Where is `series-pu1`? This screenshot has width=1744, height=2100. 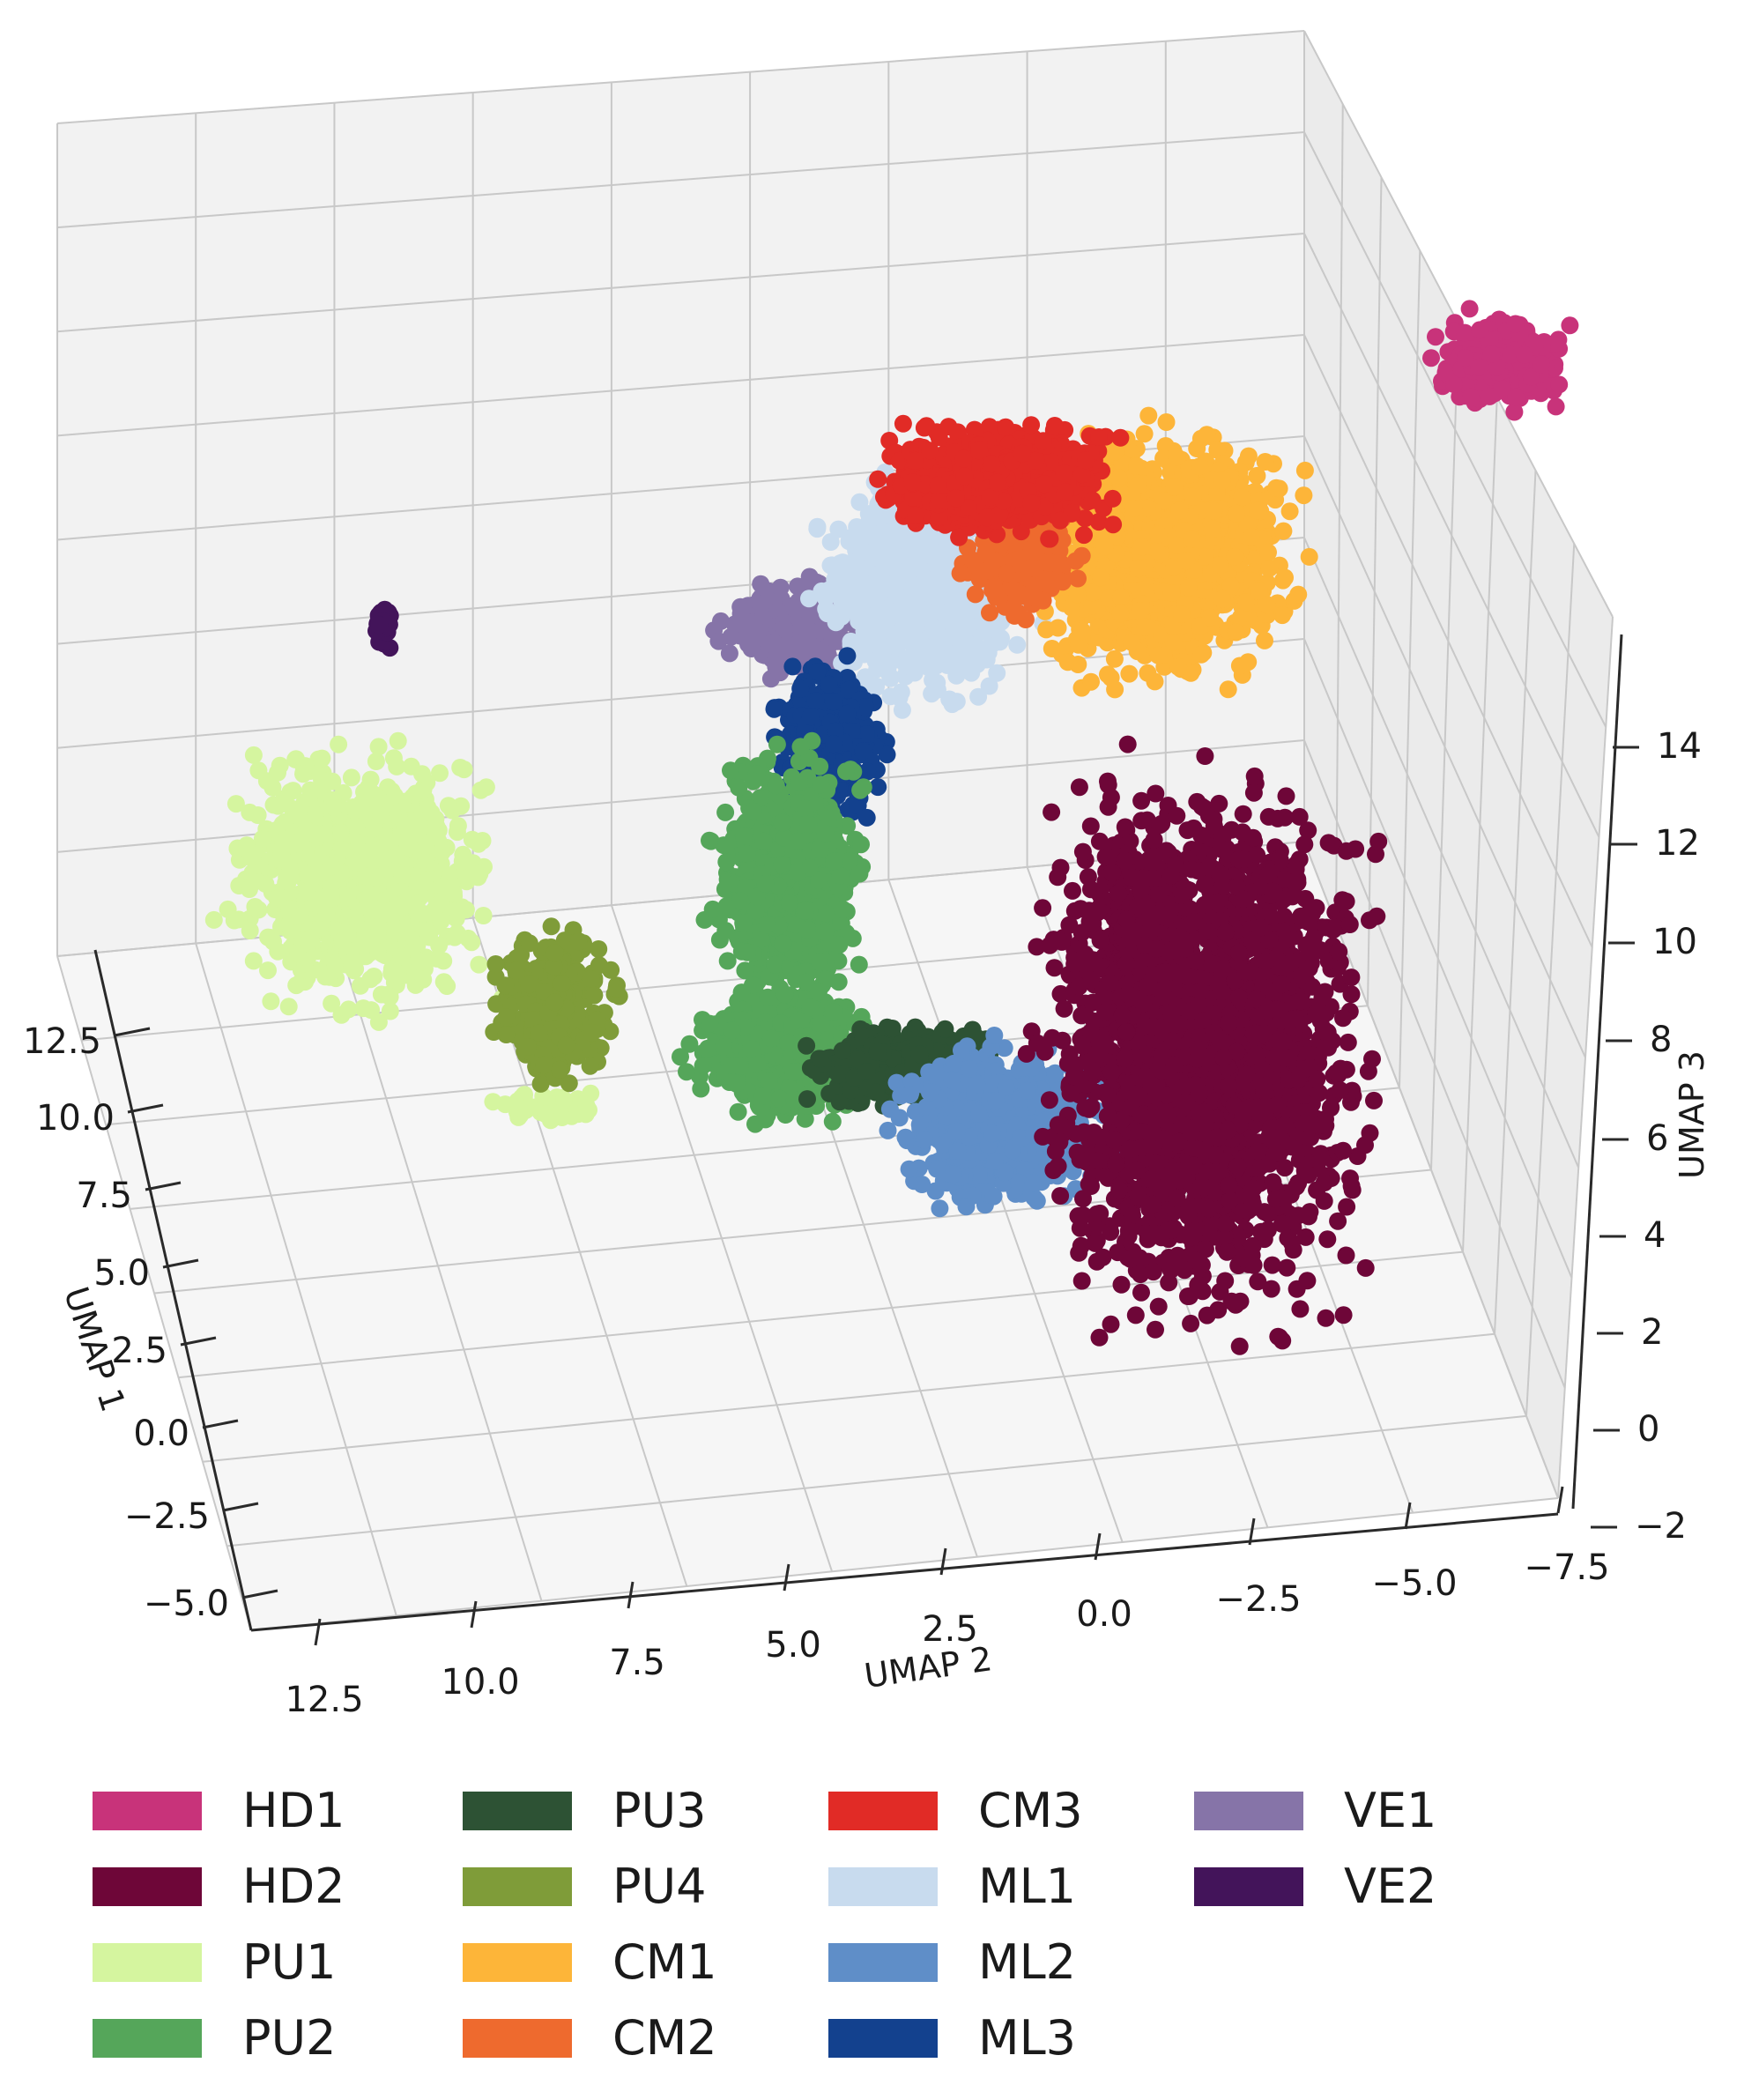 series-pu1 is located at coordinates (402, 930).